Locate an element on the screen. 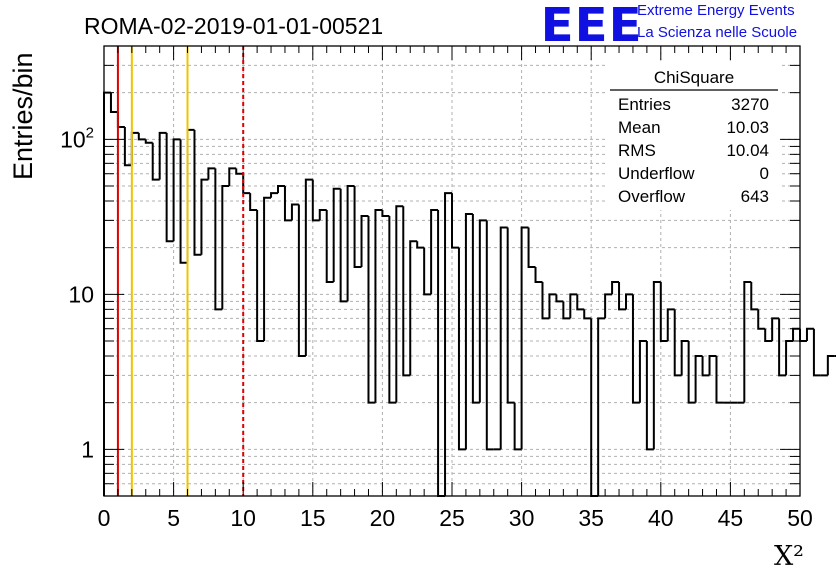  x-tick-label: 25 is located at coordinates (452, 518).